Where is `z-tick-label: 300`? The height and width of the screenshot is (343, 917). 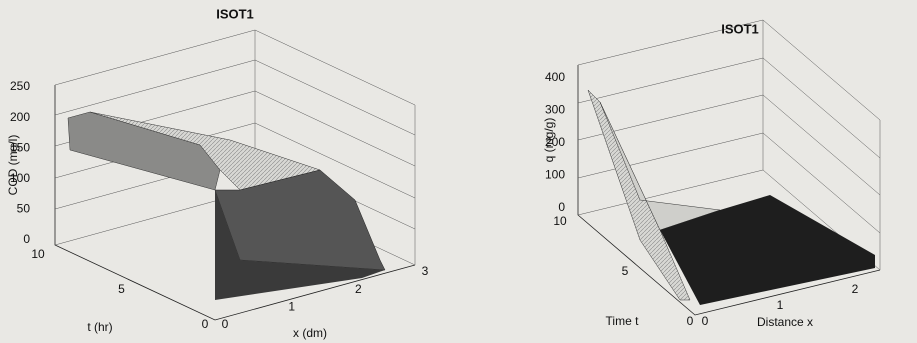 z-tick-label: 300 is located at coordinates (555, 110).